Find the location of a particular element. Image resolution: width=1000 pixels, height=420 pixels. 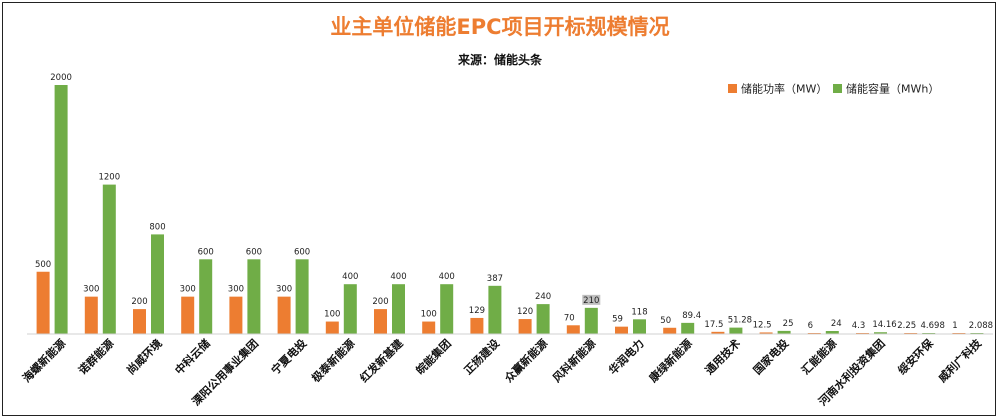

value-label-capacity-7: 400 is located at coordinates (398, 277).